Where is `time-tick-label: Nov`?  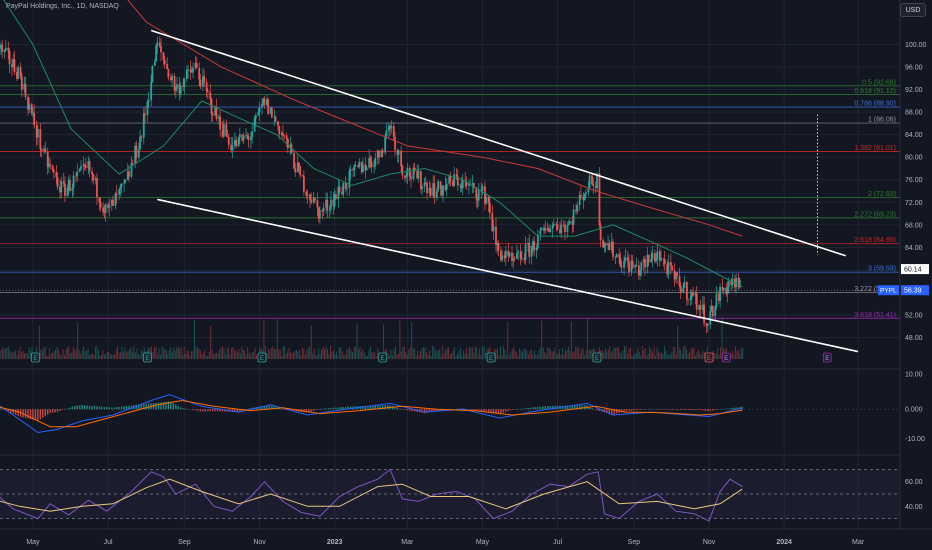 time-tick-label: Nov is located at coordinates (709, 542).